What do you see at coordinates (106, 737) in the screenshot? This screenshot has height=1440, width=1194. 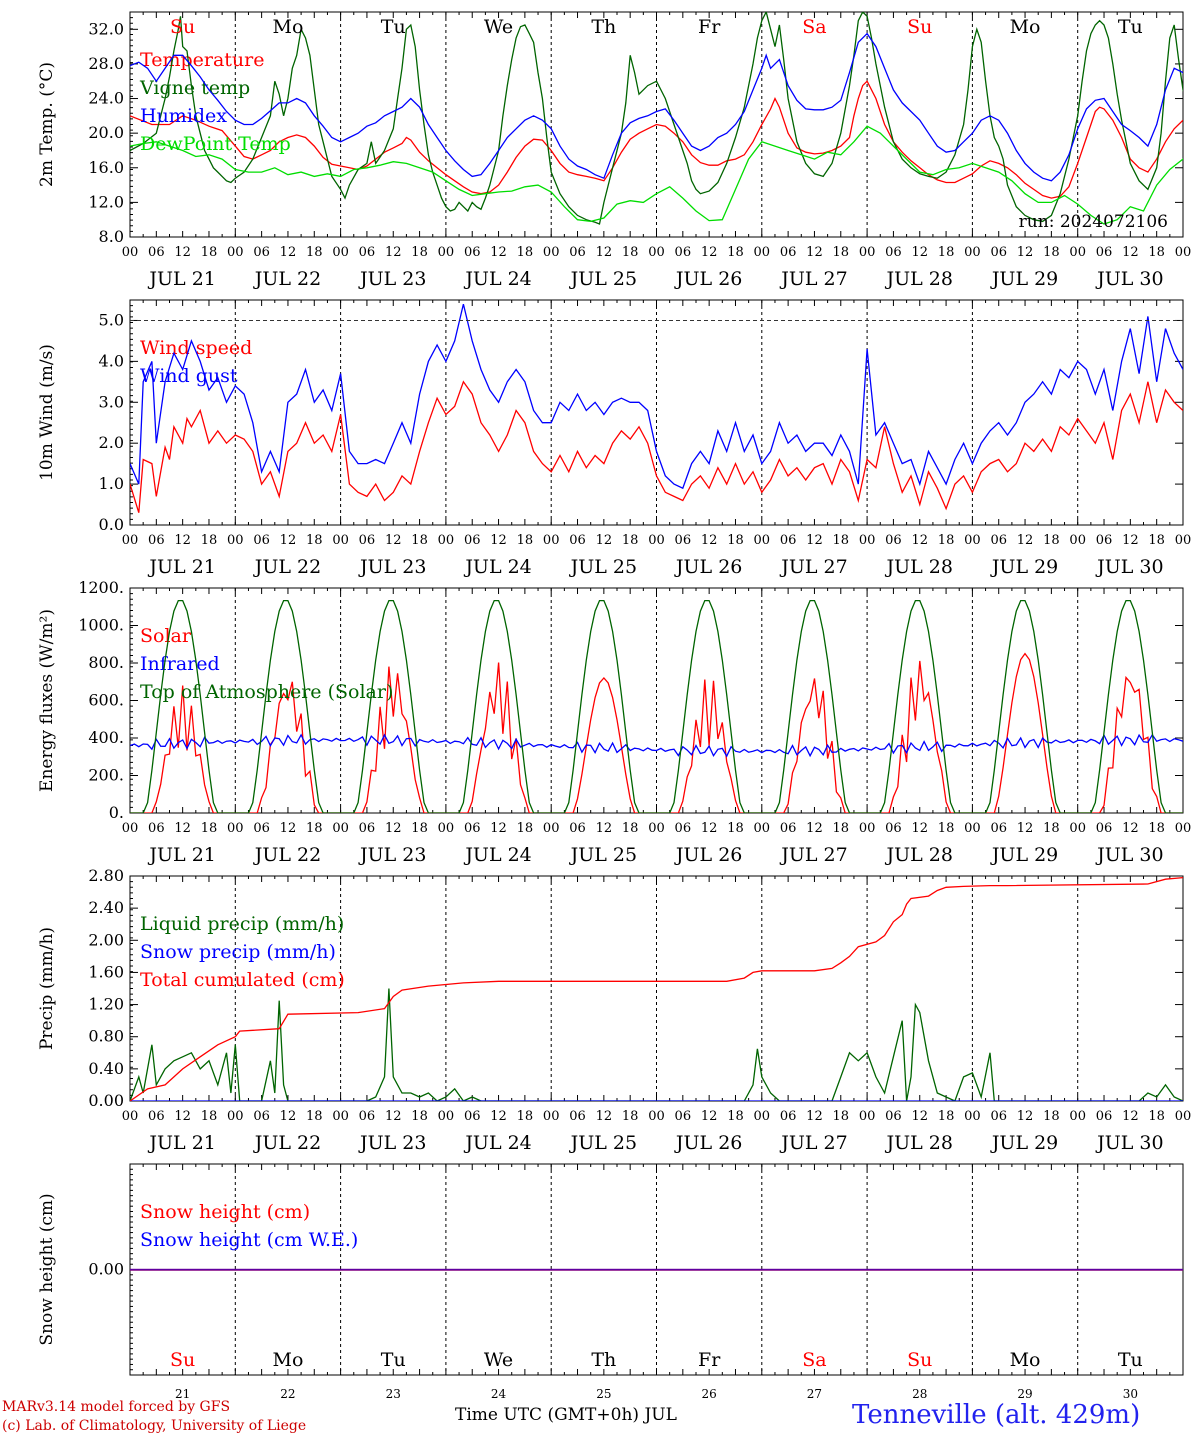 I see `y-tick-label: 400.` at bounding box center [106, 737].